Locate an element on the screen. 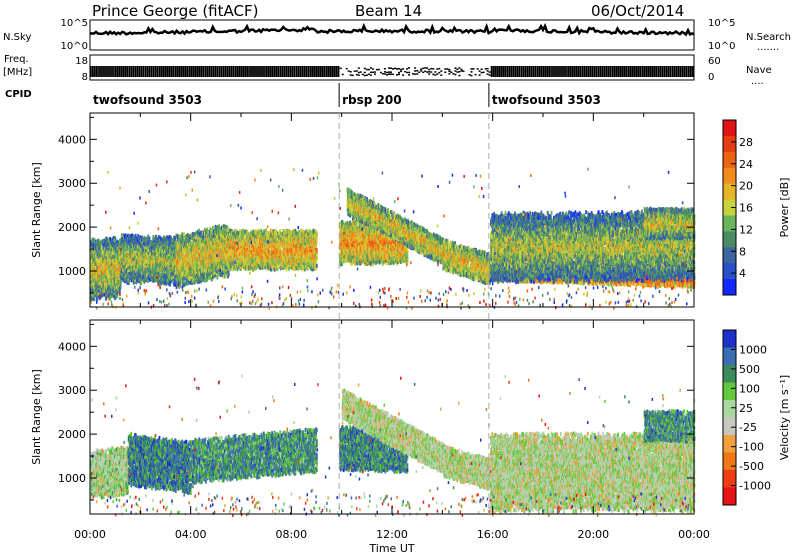 The width and height of the screenshot is (800, 554). noise-left-tick-bottom: 10^0 is located at coordinates (74, 46).